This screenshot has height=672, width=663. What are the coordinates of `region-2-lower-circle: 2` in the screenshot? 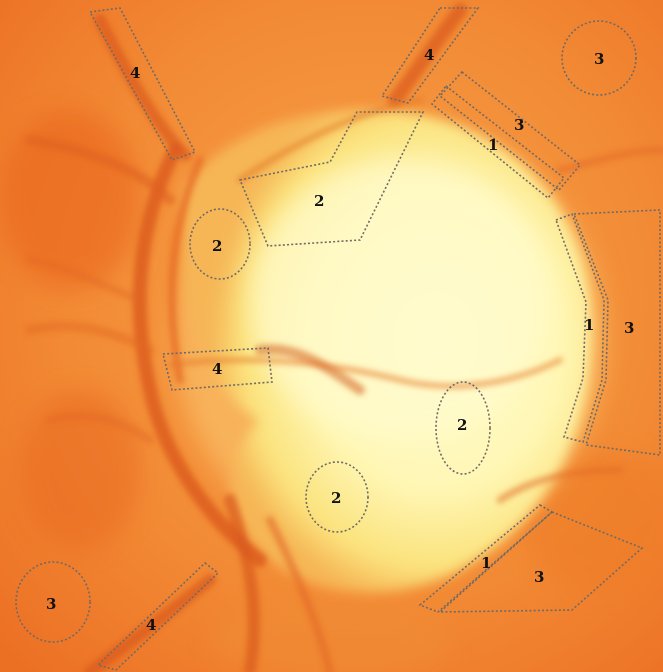 It's located at (337, 497).